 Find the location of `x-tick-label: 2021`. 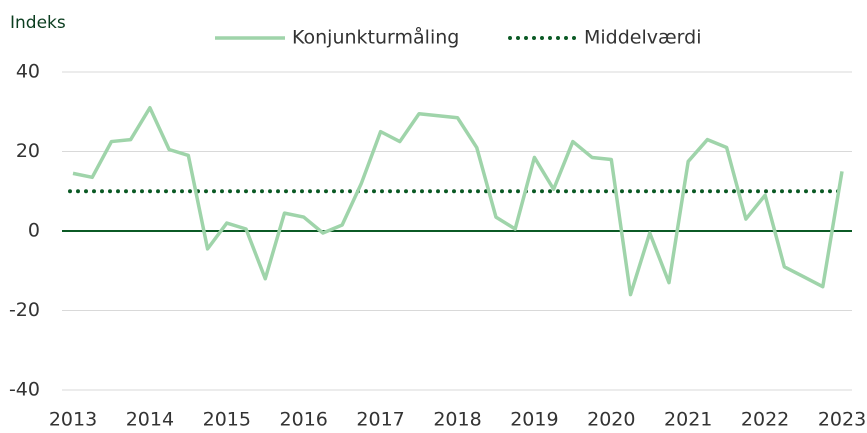

x-tick-label: 2021 is located at coordinates (688, 420).